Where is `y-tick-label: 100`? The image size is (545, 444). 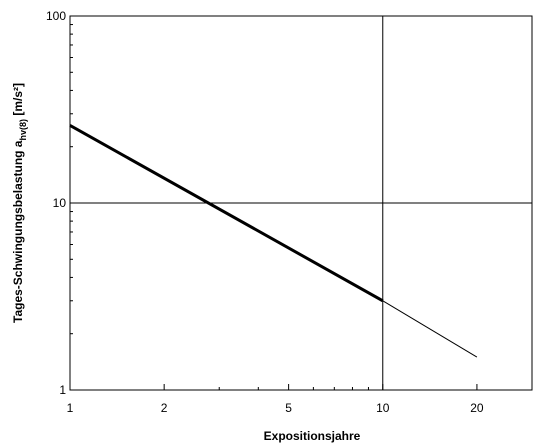
y-tick-label: 100 is located at coordinates (56, 16).